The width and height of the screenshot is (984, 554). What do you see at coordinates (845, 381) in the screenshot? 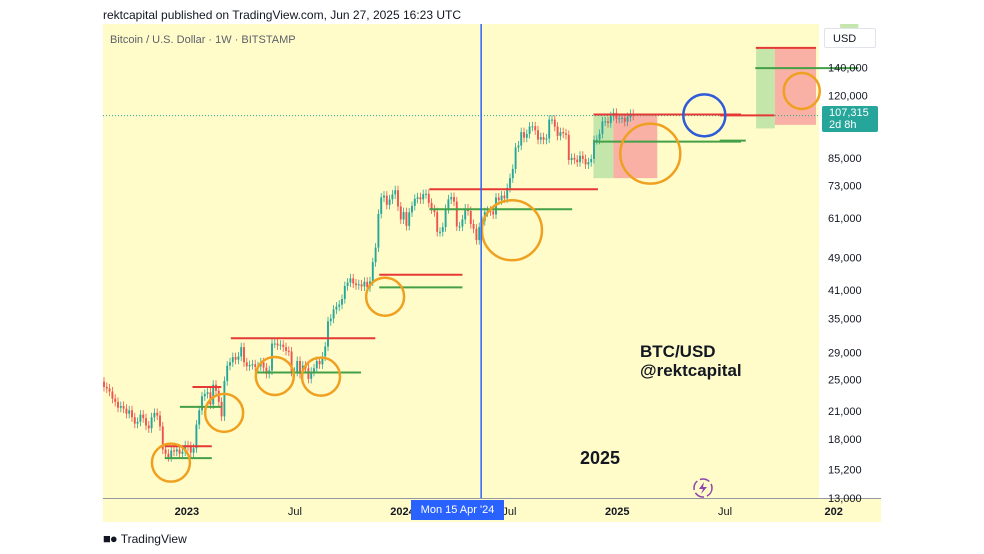
I see `price-tick-label: 25,000` at bounding box center [845, 381].